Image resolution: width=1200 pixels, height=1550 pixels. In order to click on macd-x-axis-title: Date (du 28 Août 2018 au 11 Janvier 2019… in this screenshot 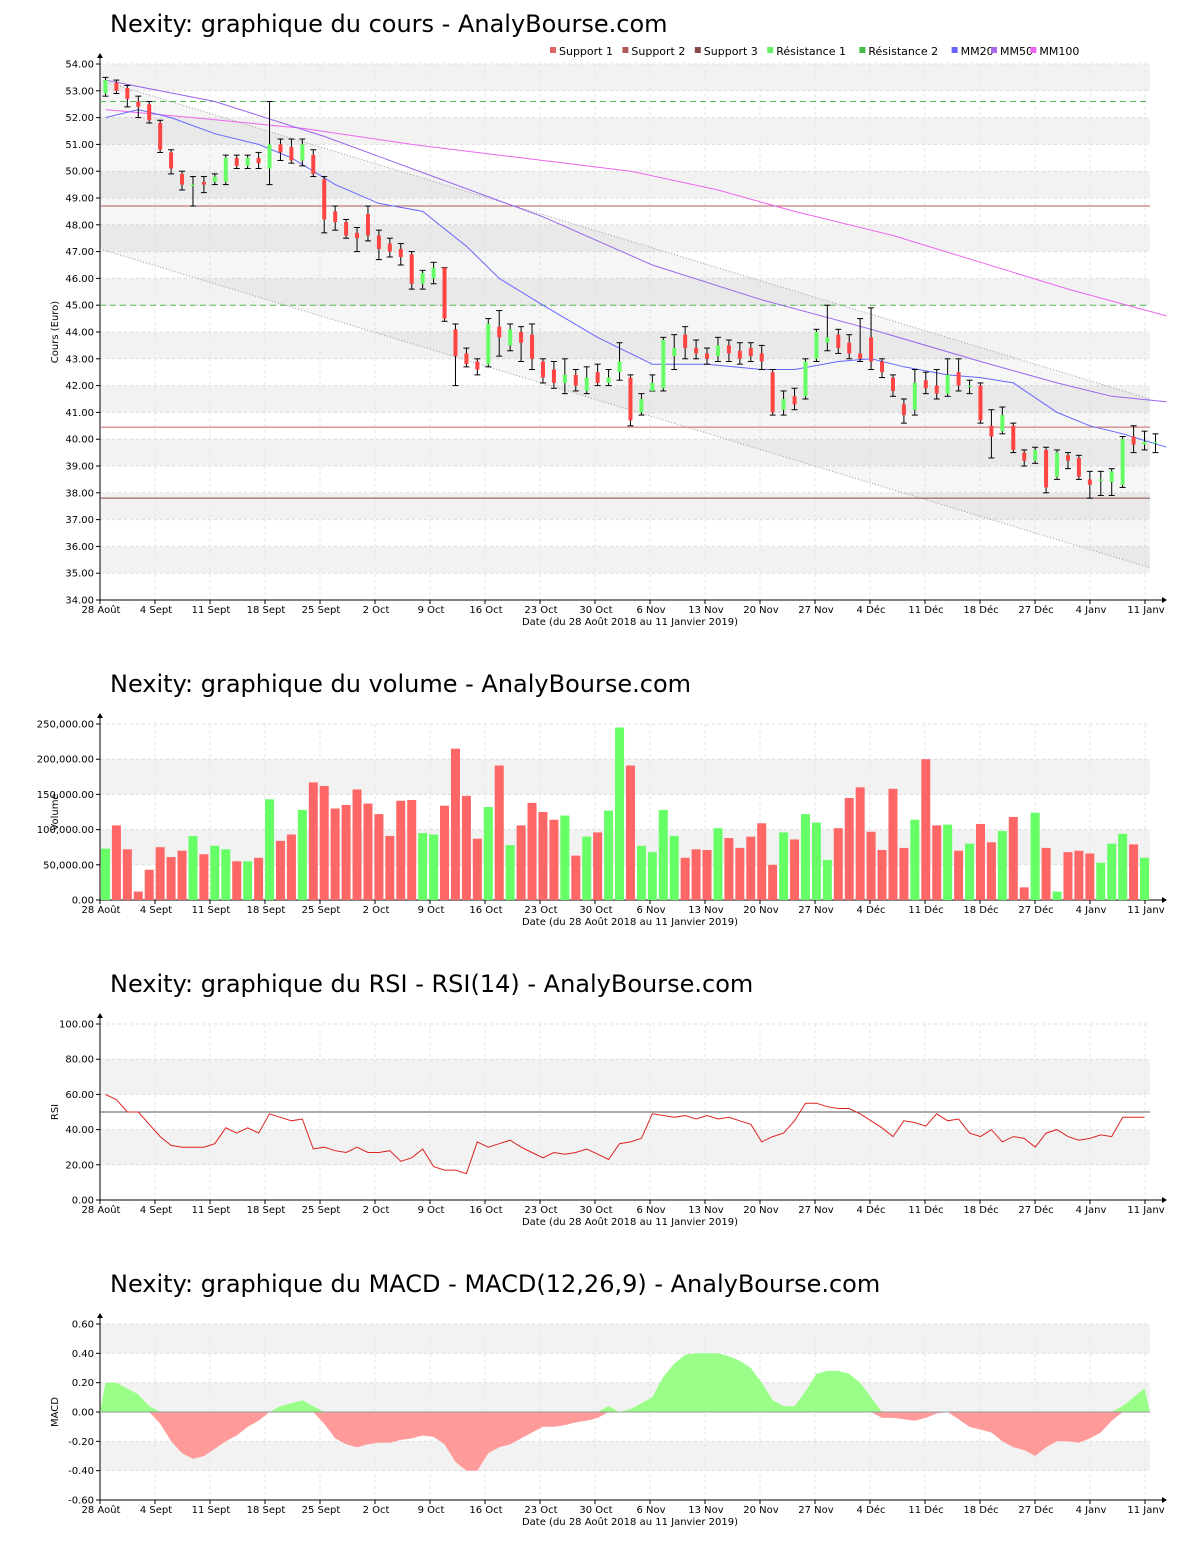, I will do `click(630, 1522)`.